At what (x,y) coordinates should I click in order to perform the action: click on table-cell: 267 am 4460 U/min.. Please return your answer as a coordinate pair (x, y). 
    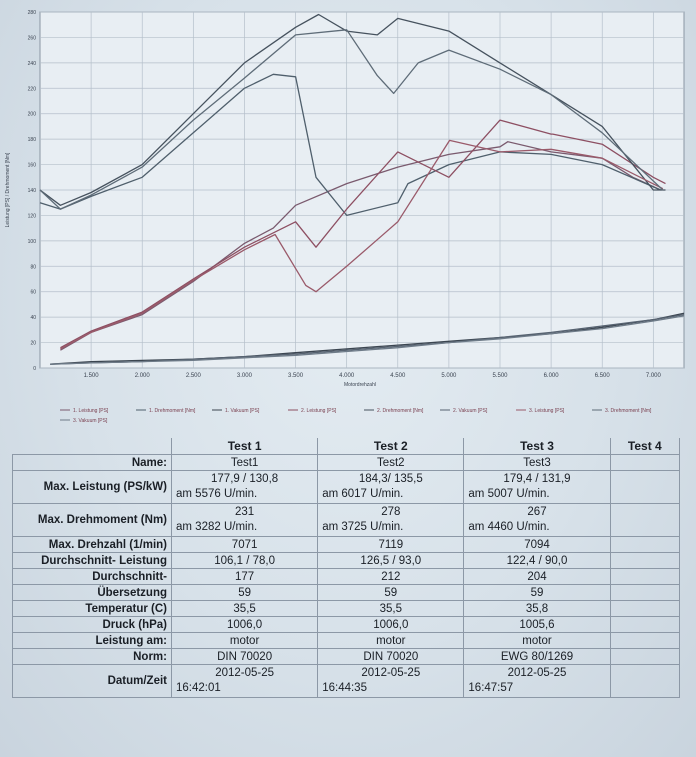
    Looking at the image, I should click on (537, 520).